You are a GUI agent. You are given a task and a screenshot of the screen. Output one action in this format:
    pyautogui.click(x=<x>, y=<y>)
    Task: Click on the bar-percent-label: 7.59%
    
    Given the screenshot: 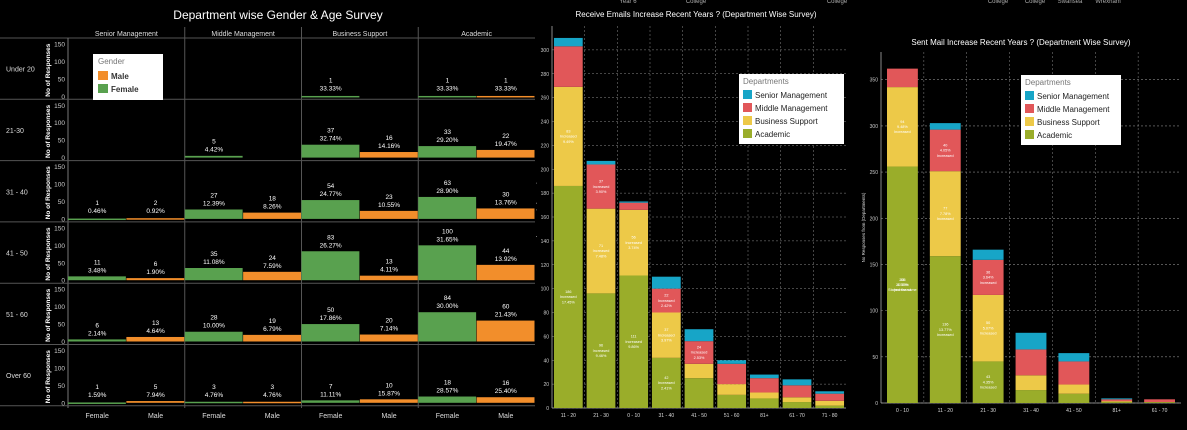 What is the action you would take?
    pyautogui.click(x=272, y=266)
    